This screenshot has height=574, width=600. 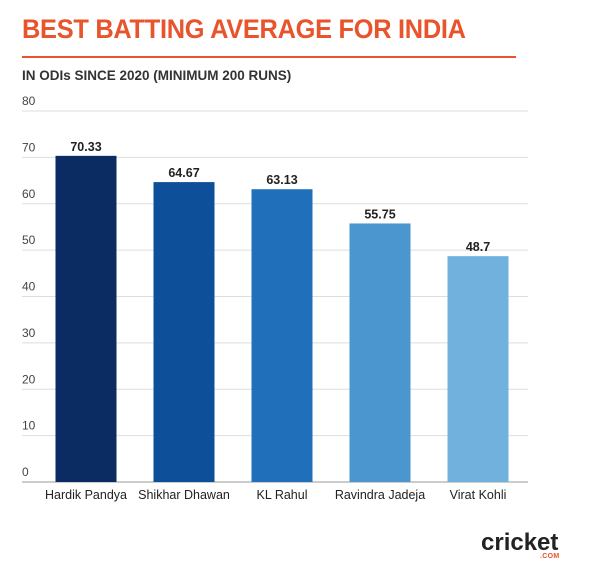 I want to click on bar-value-label: 55.75, so click(x=379, y=214).